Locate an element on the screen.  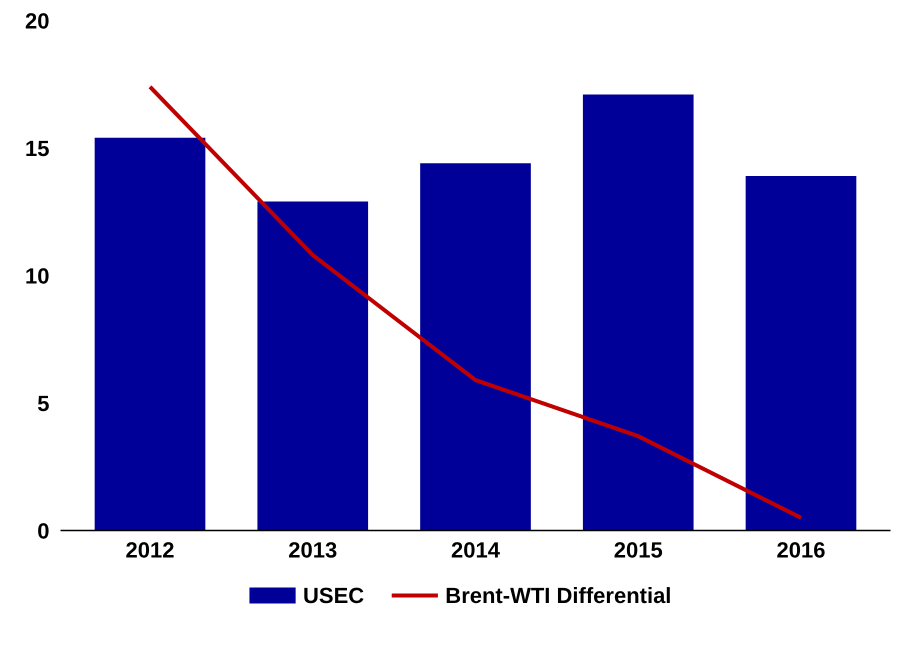
x-tick-label: 2015 is located at coordinates (638, 550).